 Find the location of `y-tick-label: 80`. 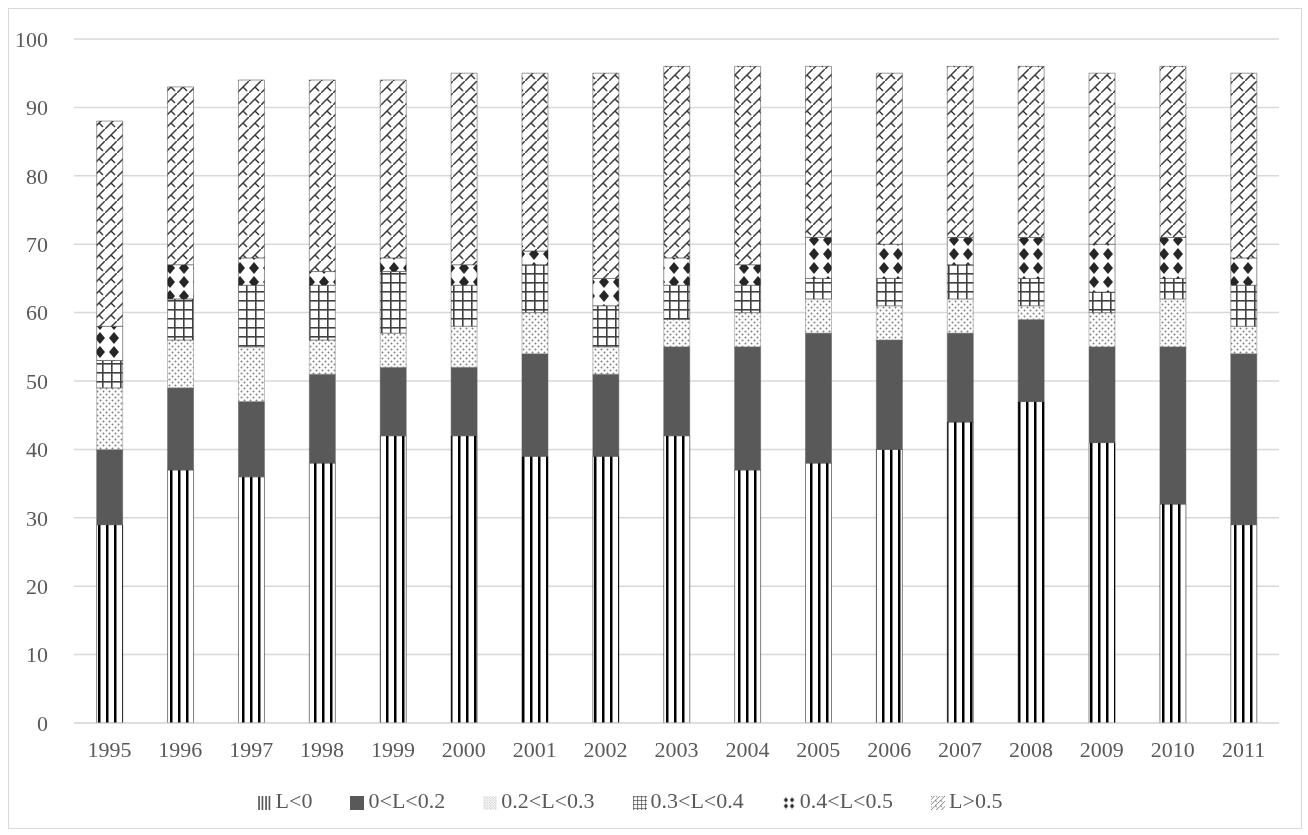

y-tick-label: 80 is located at coordinates (37, 176).